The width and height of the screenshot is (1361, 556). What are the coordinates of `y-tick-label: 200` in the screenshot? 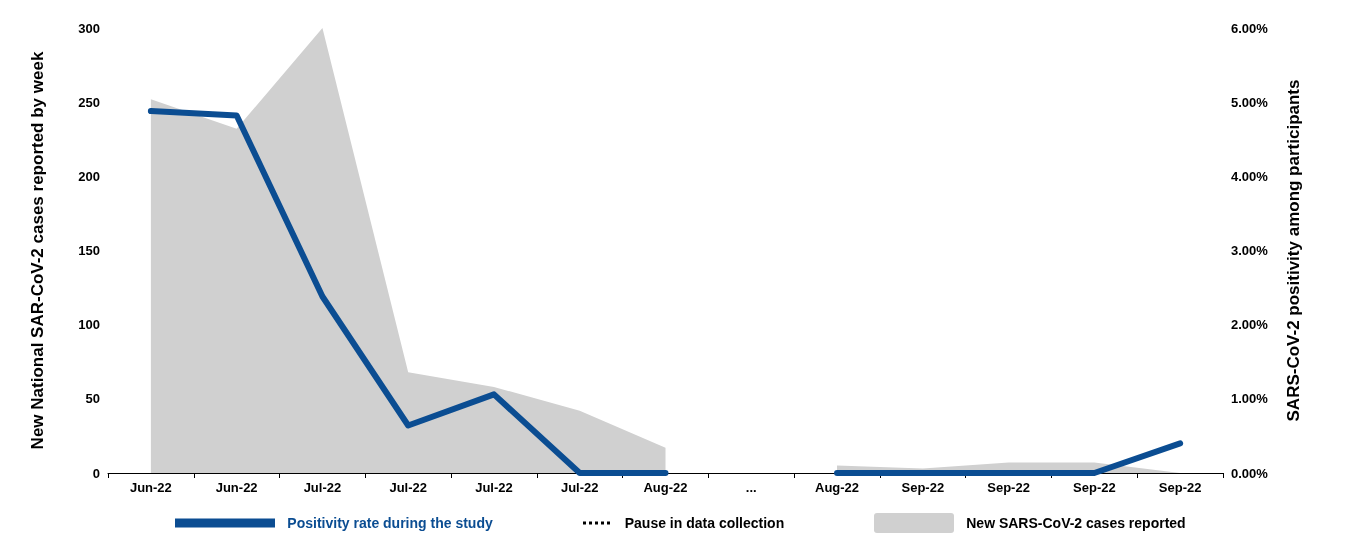 It's located at (89, 176).